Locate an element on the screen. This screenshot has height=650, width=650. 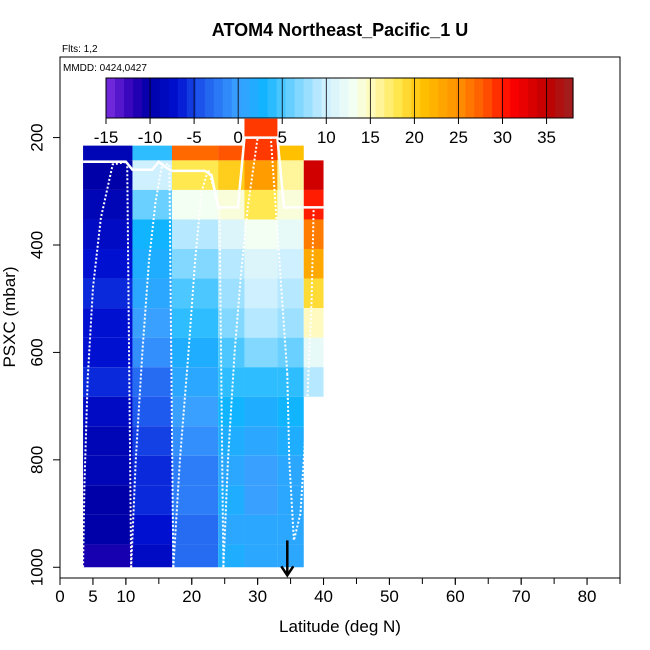
x-tick-label: 5 is located at coordinates (92, 596).